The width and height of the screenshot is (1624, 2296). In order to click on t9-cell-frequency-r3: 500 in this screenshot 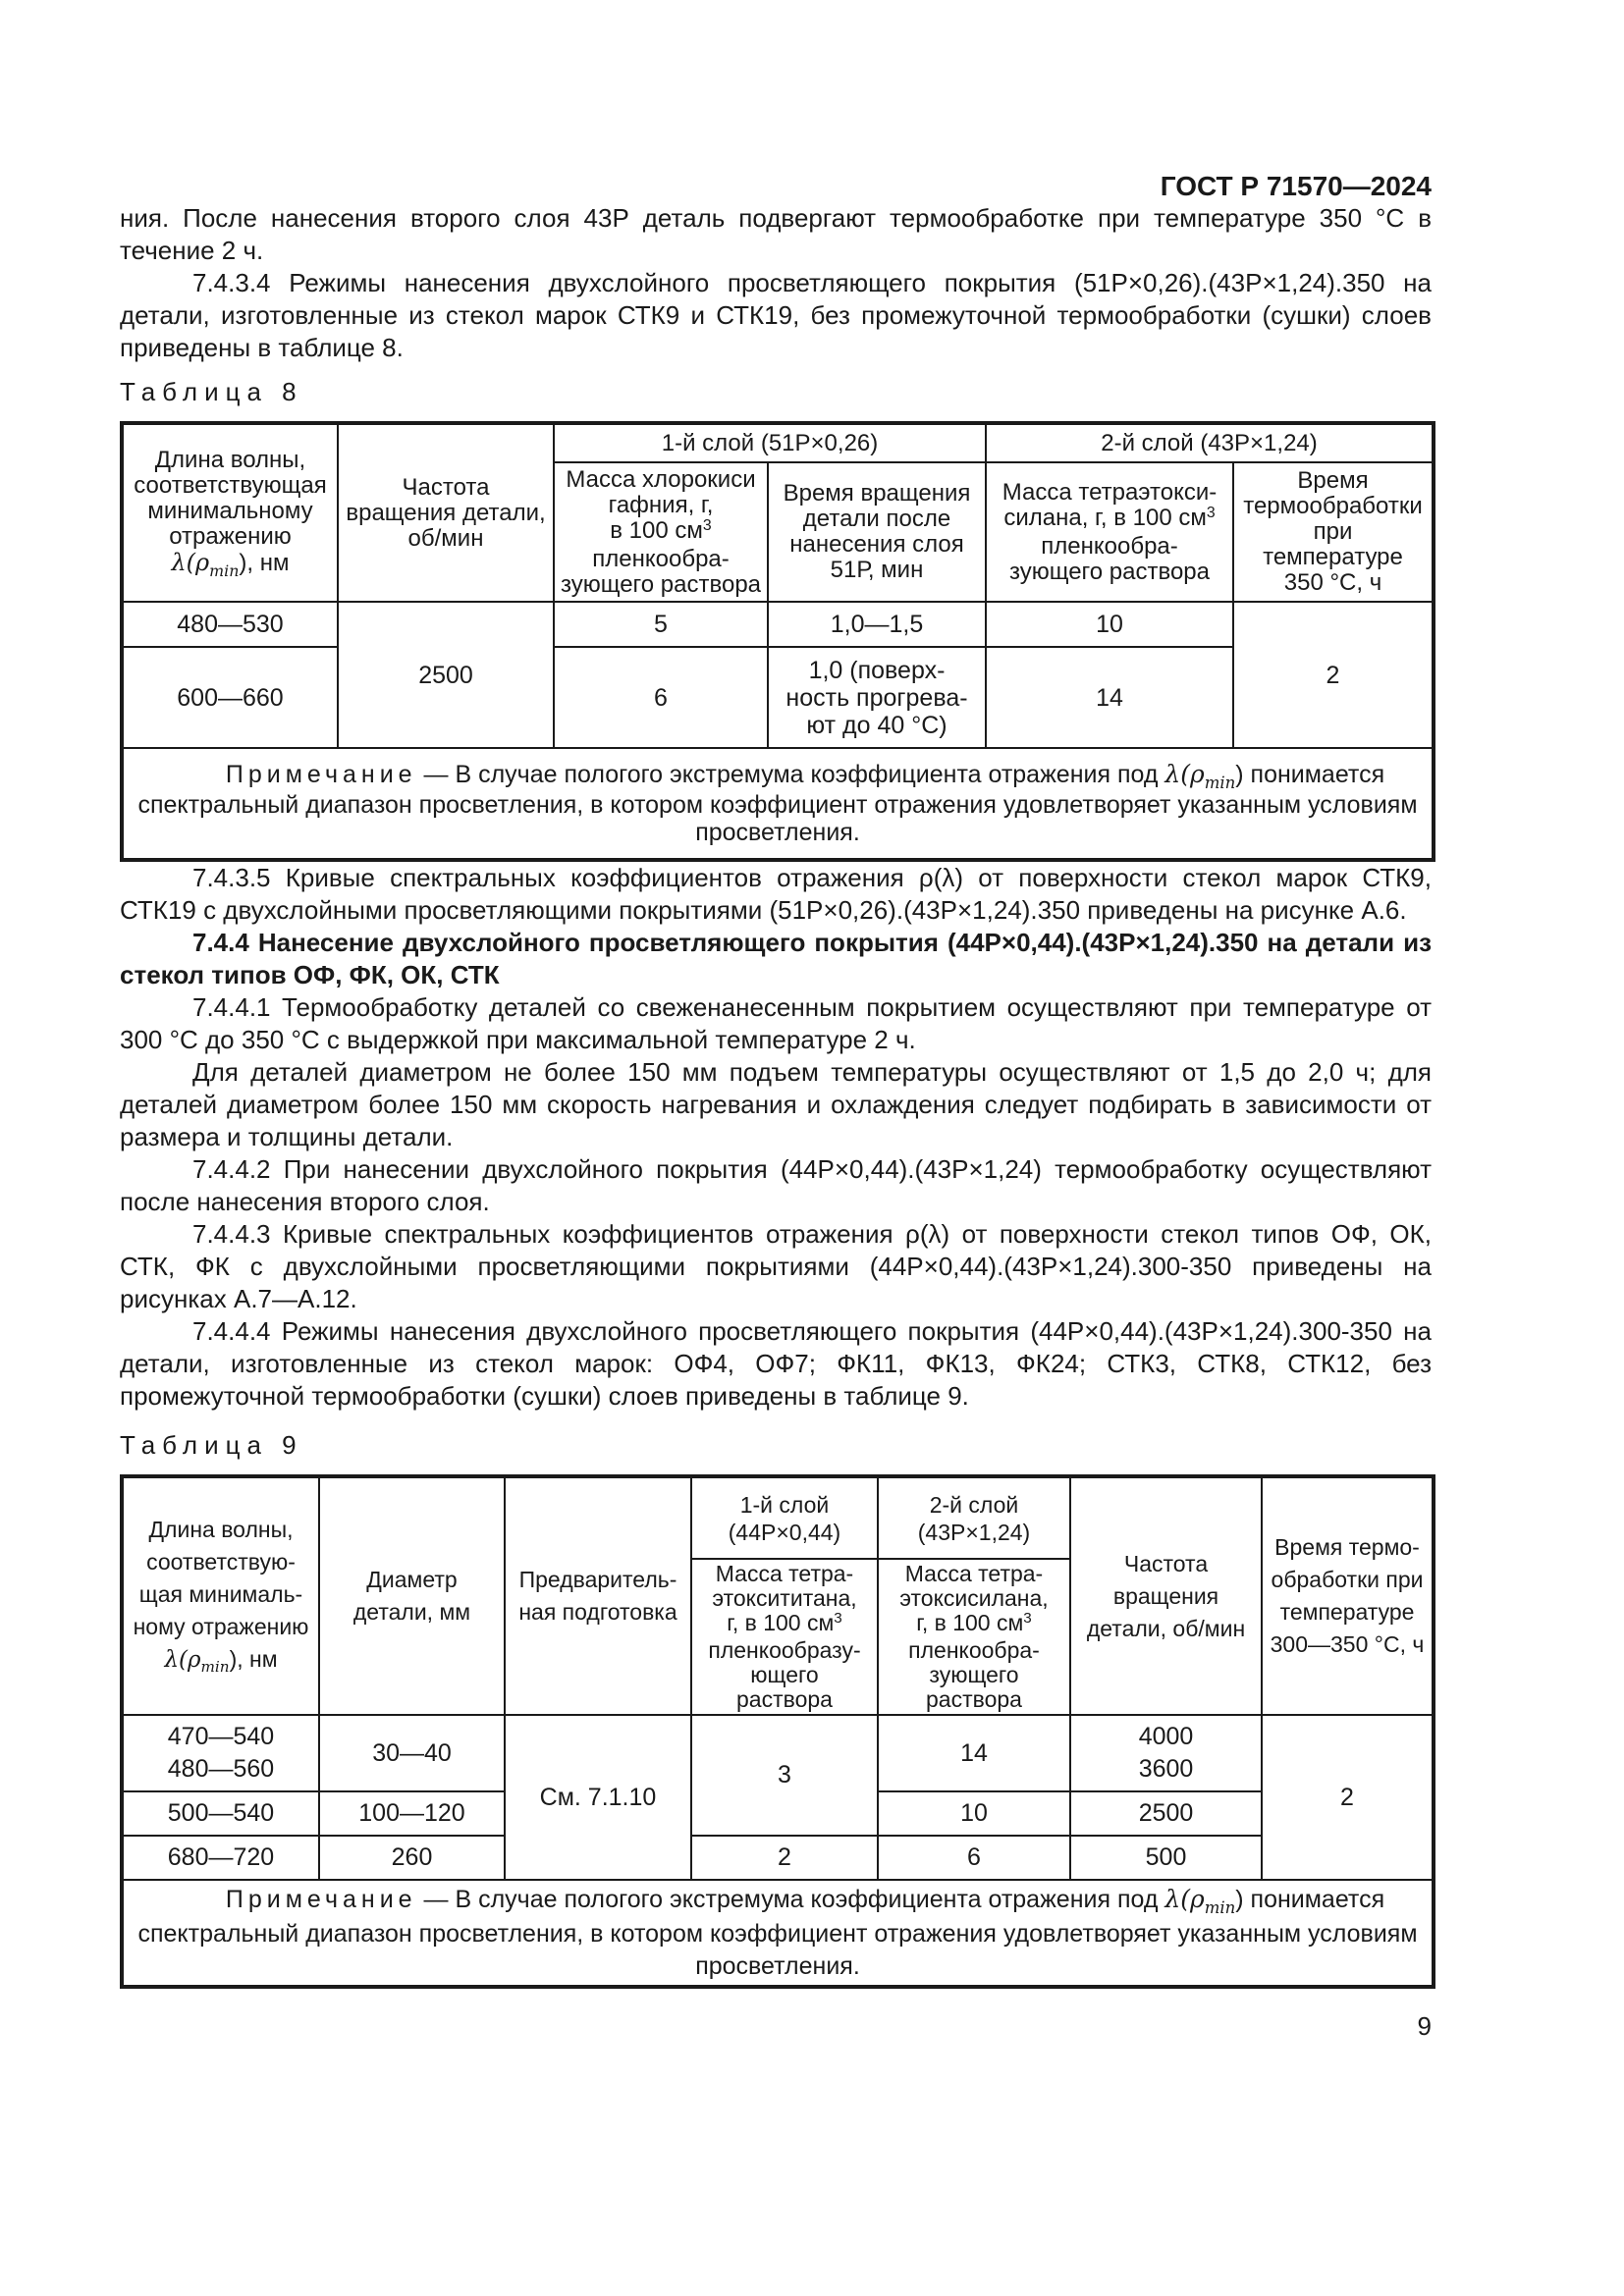, I will do `click(1166, 1858)`.